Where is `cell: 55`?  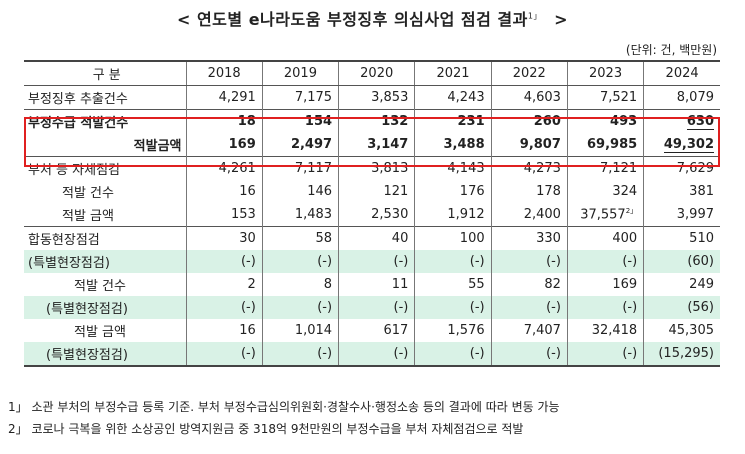
cell: 55 is located at coordinates (453, 284).